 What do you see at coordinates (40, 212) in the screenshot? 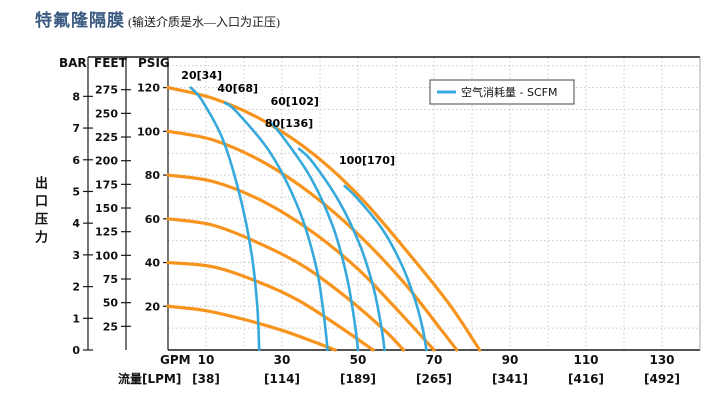
I see `y-axis-label: 出口压力` at bounding box center [40, 212].